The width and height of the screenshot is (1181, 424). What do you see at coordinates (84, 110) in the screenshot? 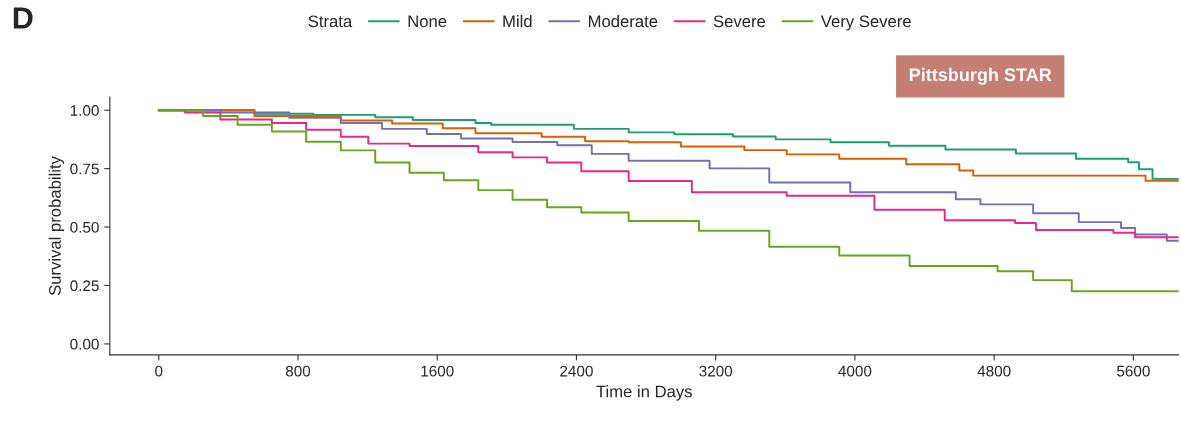
I see `y-tick-label: 1.00` at bounding box center [84, 110].